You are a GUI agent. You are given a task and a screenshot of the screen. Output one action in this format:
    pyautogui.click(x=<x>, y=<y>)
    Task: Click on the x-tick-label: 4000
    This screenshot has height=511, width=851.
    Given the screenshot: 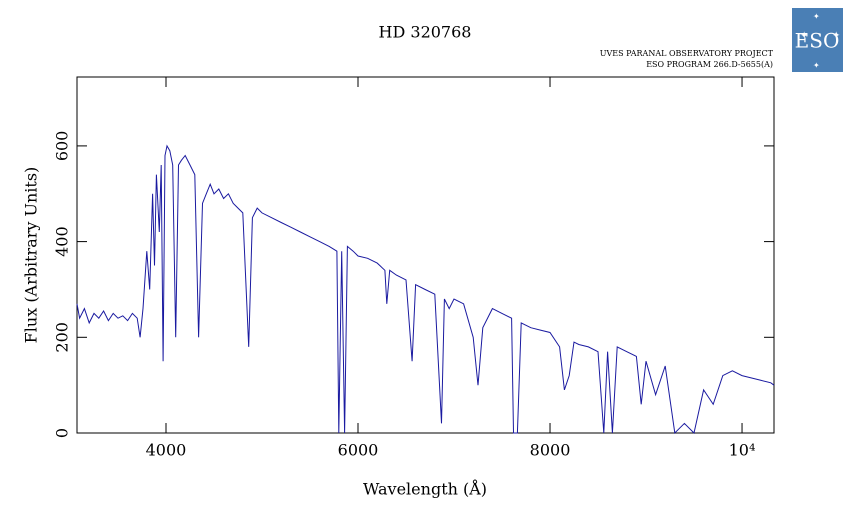 What is the action you would take?
    pyautogui.click(x=166, y=450)
    